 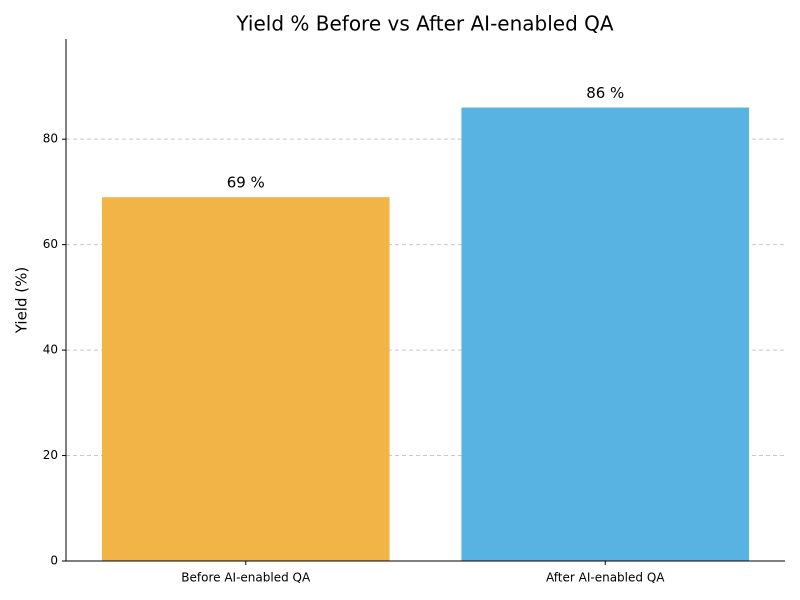 I want to click on value-label: 69 %, so click(x=246, y=183).